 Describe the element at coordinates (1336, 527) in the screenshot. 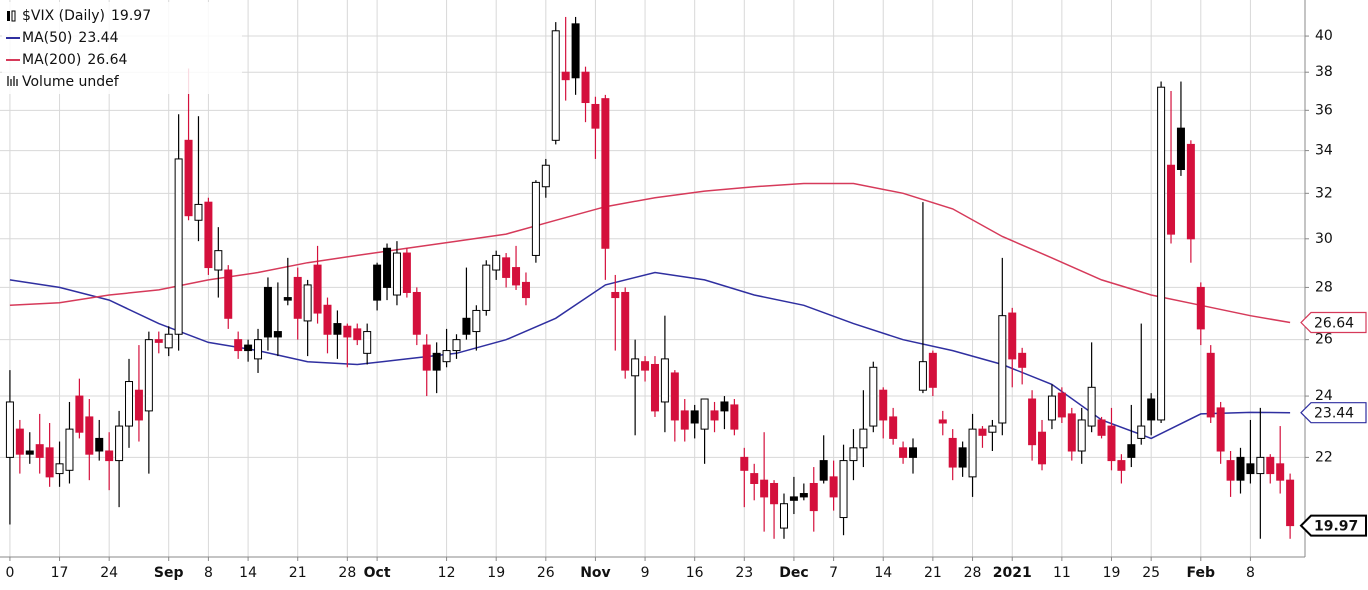

I see `value-tag-label: 19.97` at that location.